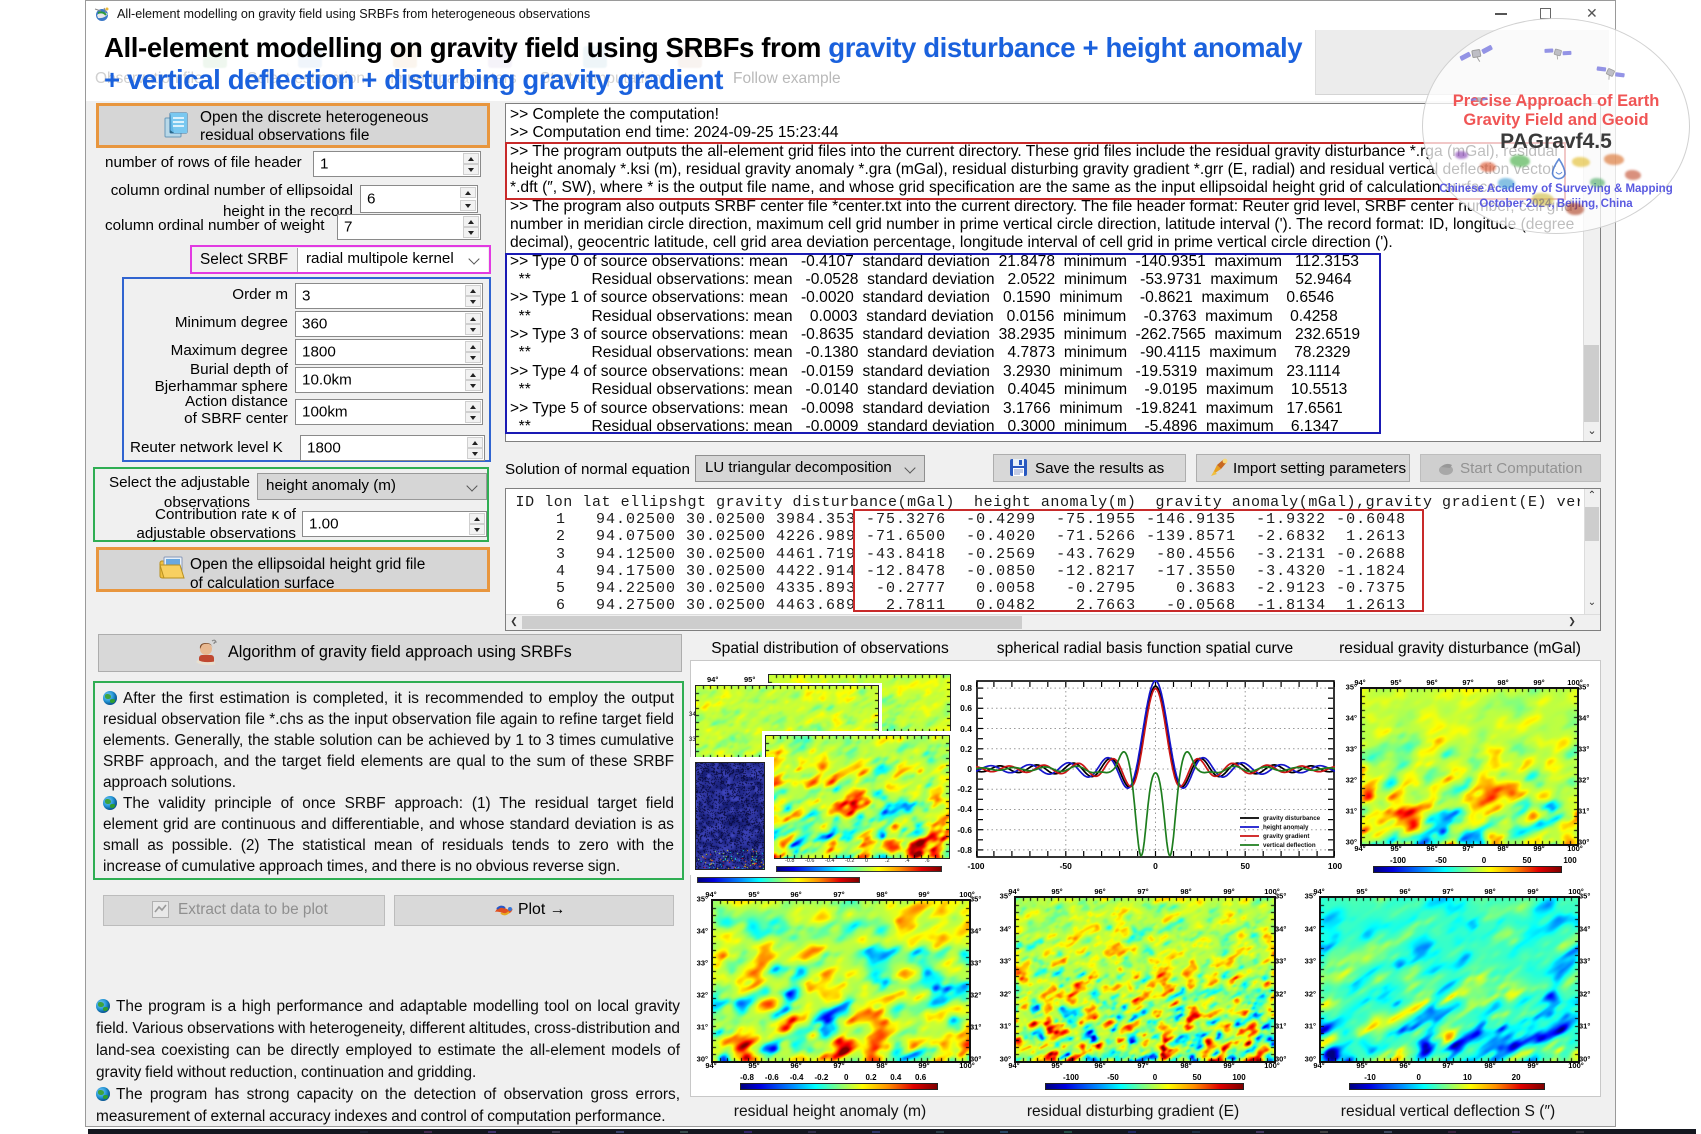  Describe the element at coordinates (1289, 845) in the screenshot. I see `svg-text: vertical deflection` at that location.